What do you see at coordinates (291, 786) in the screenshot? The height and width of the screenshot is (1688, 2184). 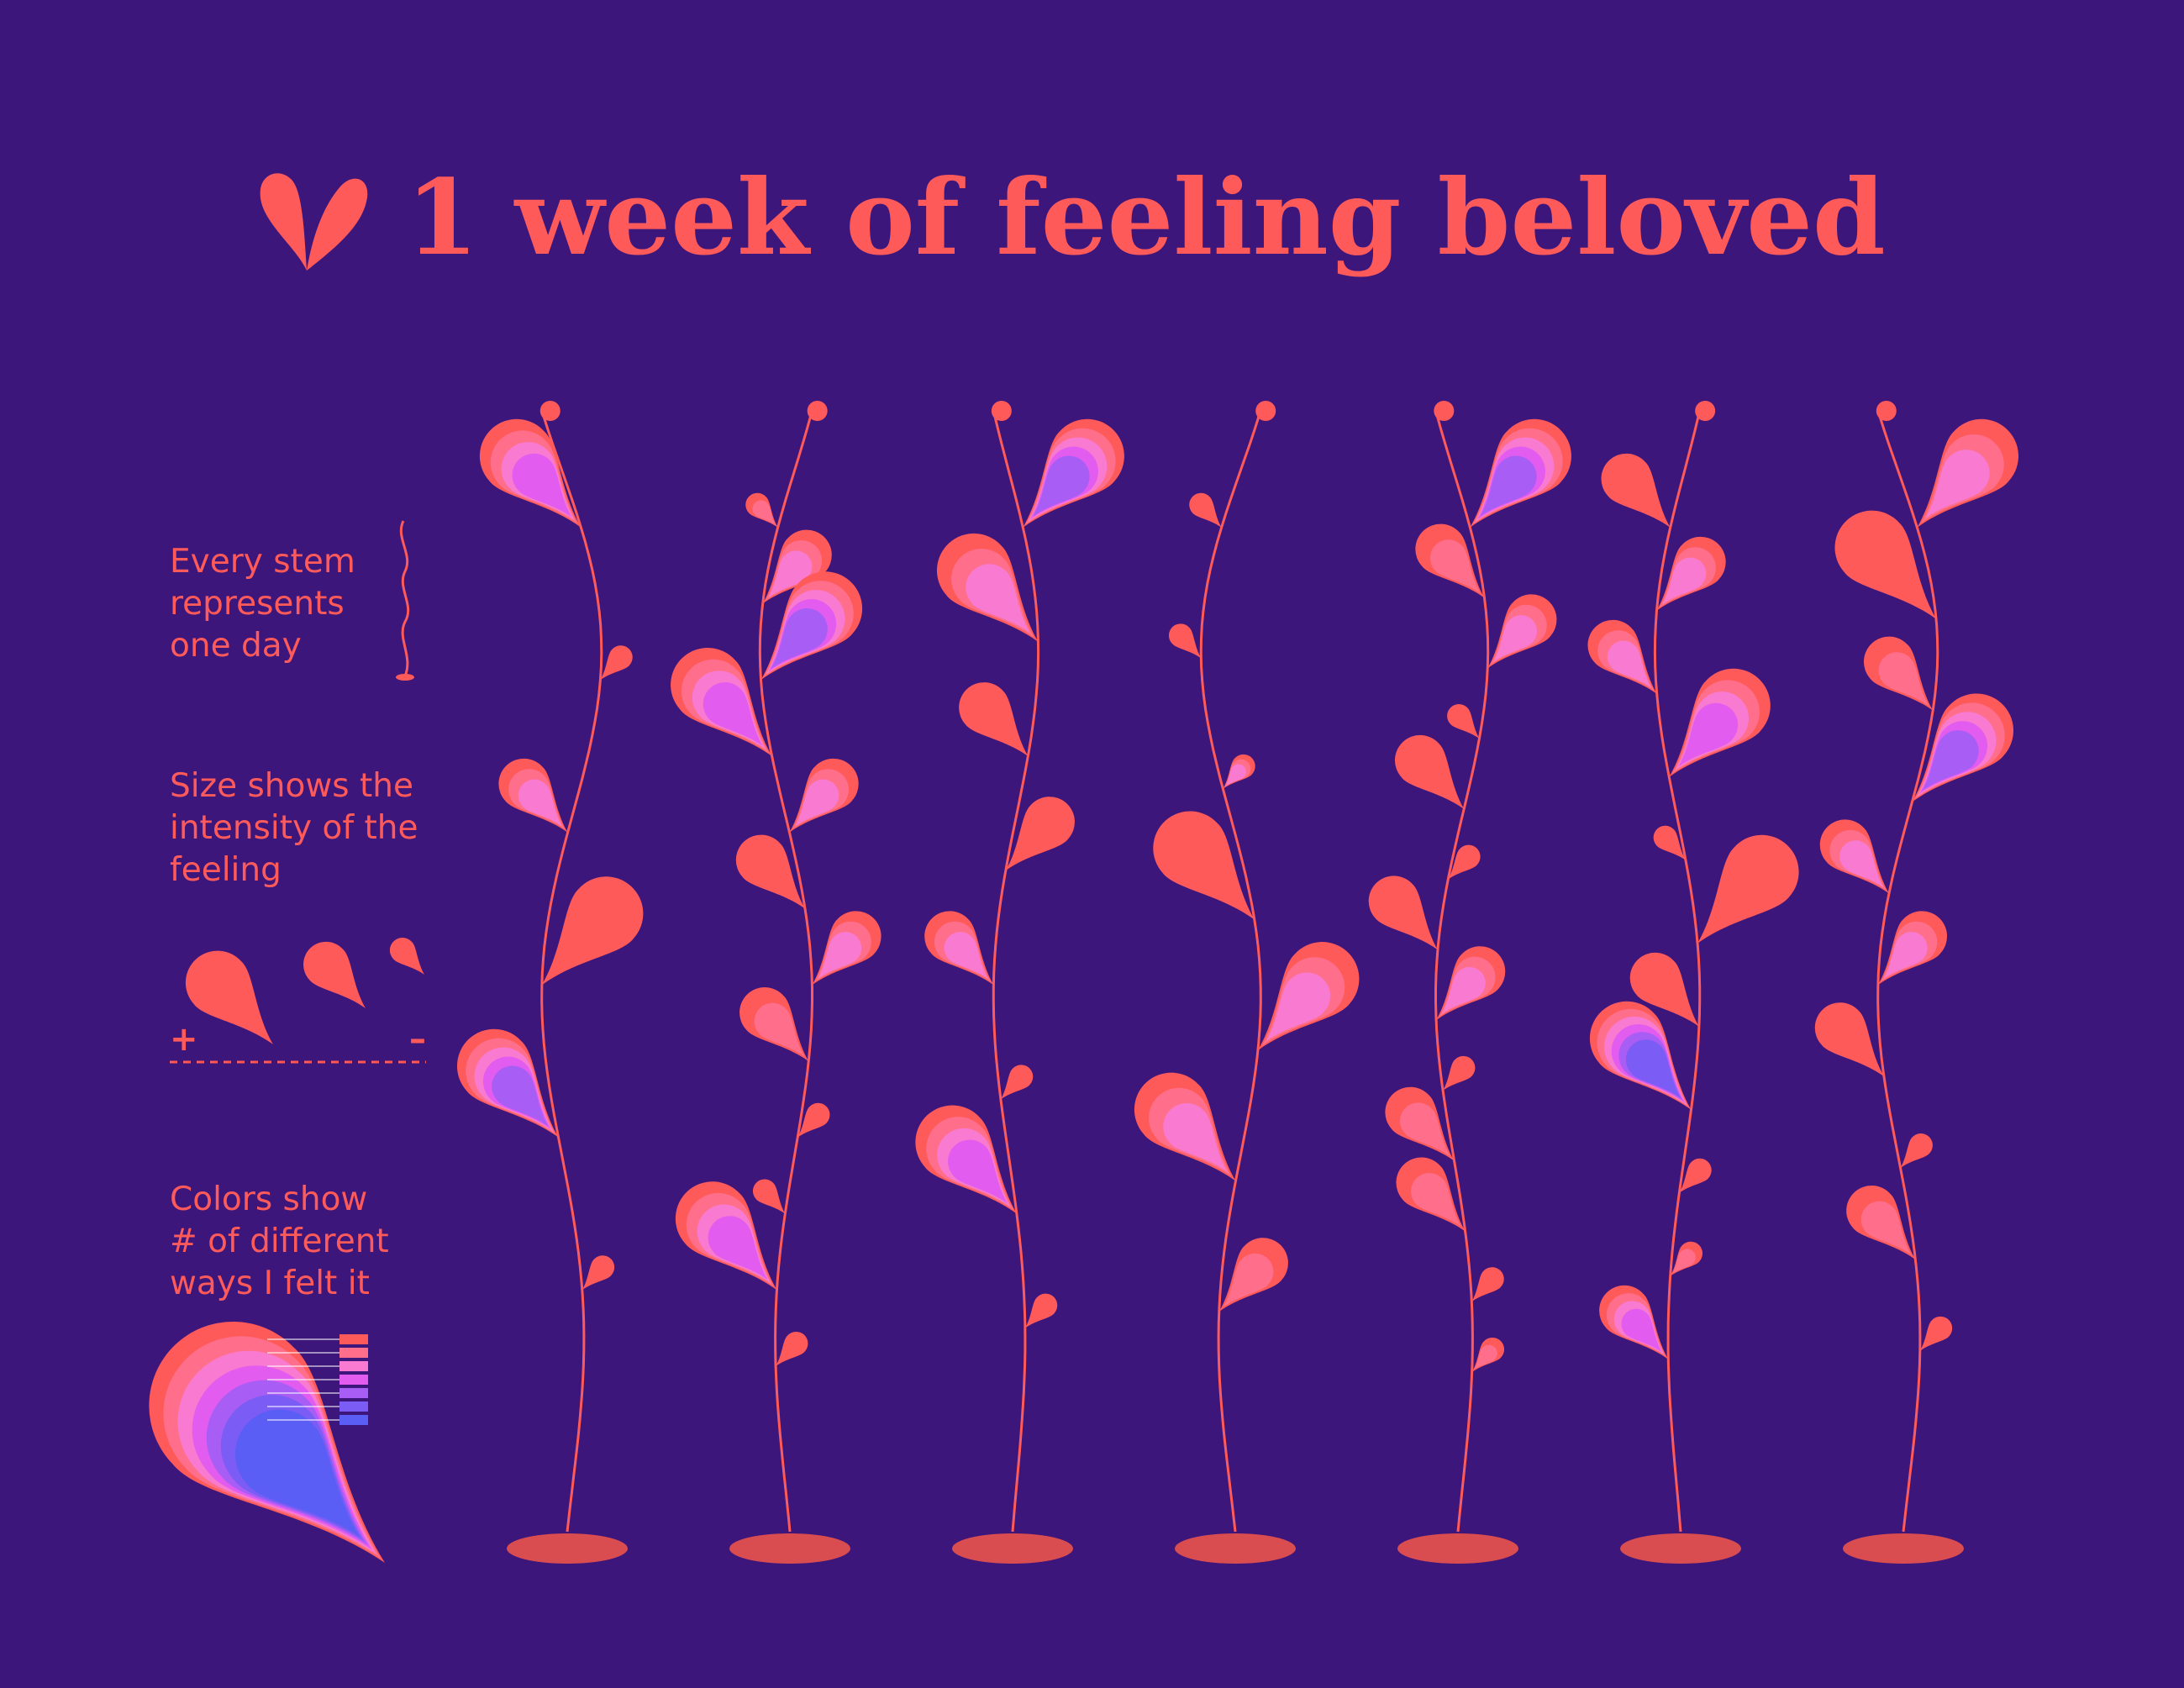 I see `legend-size-line-1: Size shows the` at bounding box center [291, 786].